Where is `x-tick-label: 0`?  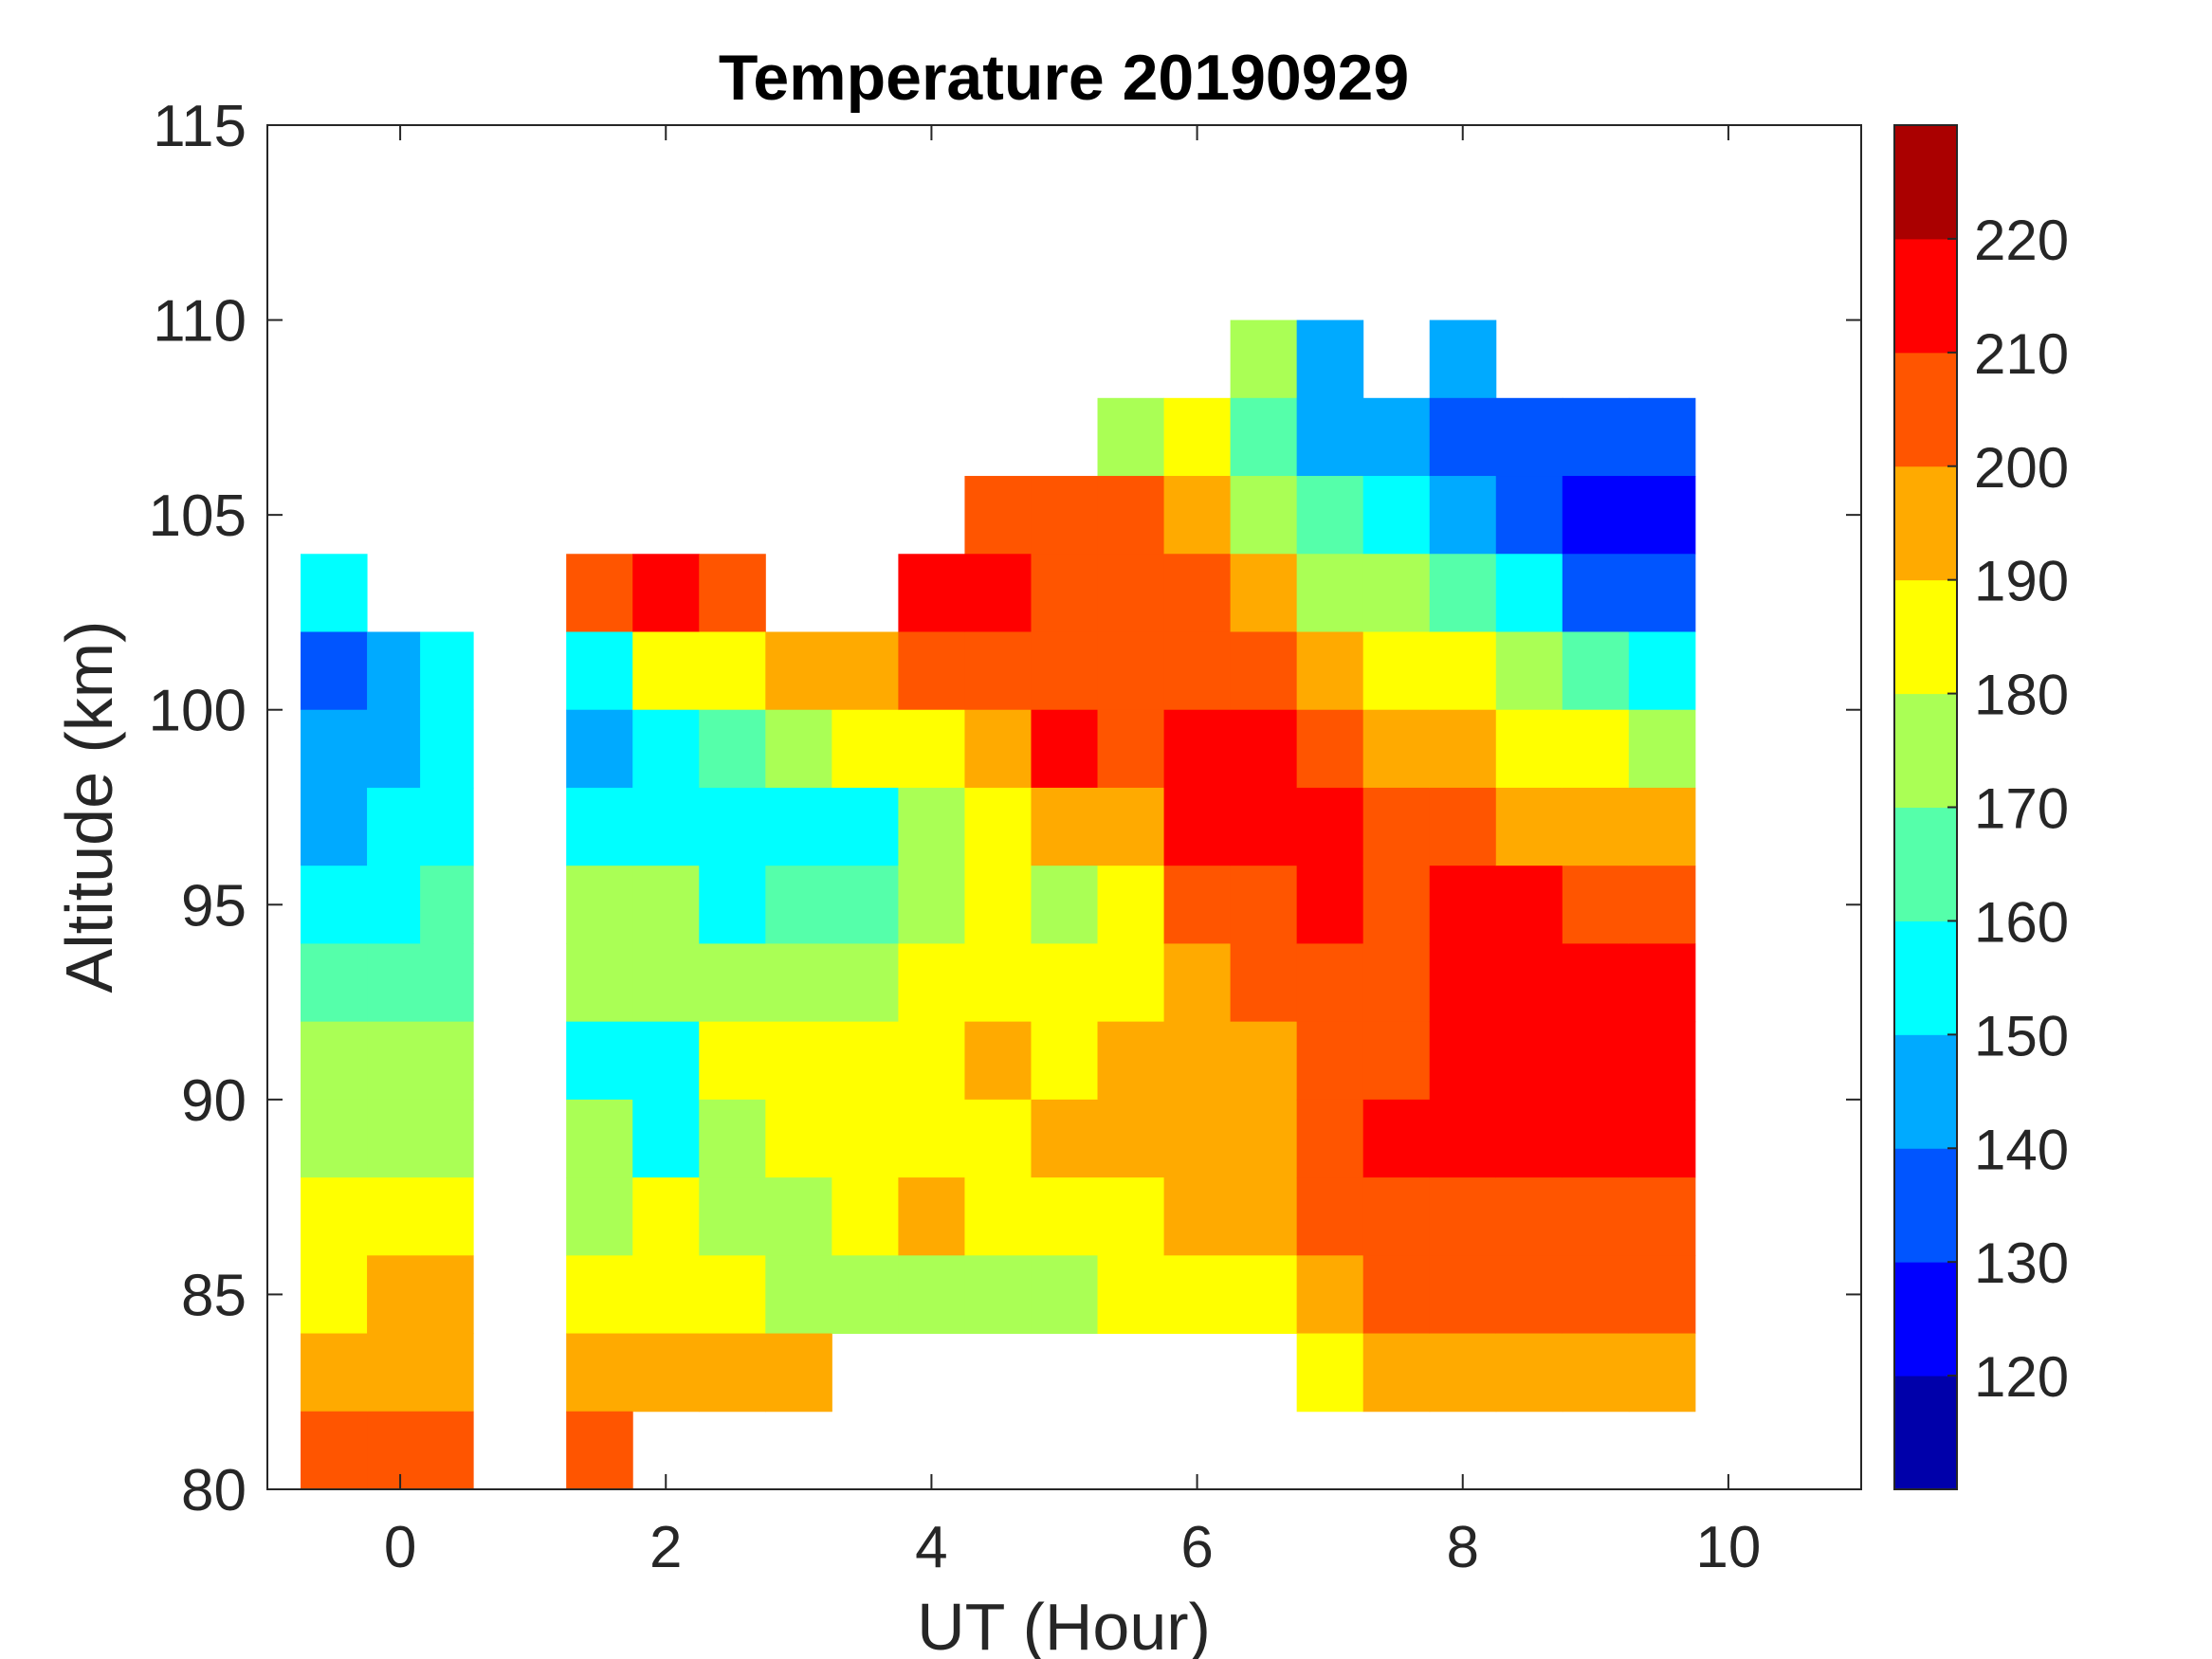
x-tick-label: 0 is located at coordinates (400, 1547).